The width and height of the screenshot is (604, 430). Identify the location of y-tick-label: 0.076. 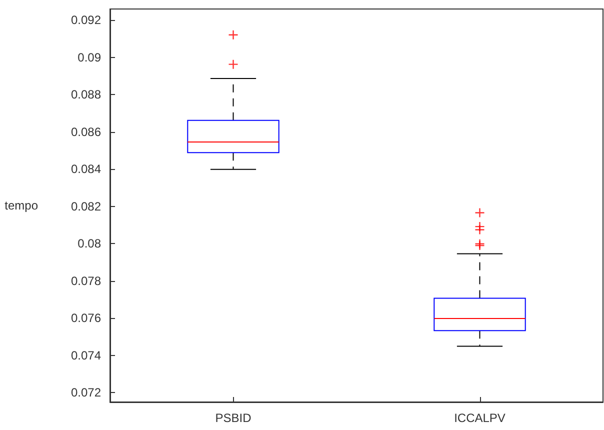
(86, 318).